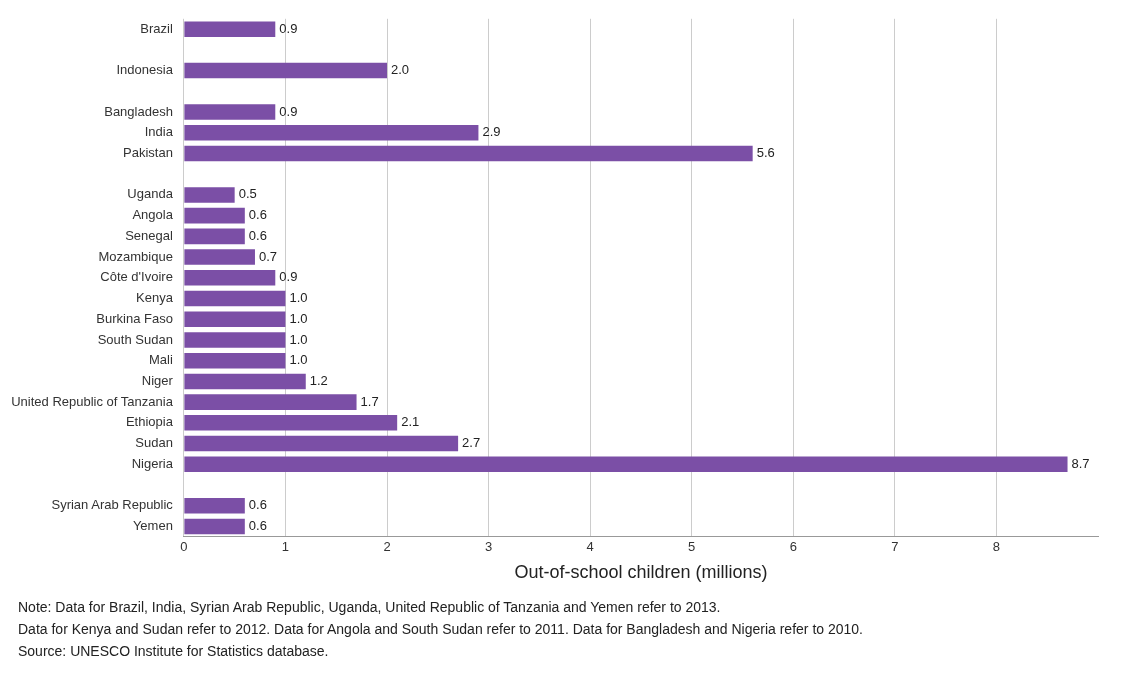  Describe the element at coordinates (996, 547) in the screenshot. I see `x-tick-label: 8` at that location.